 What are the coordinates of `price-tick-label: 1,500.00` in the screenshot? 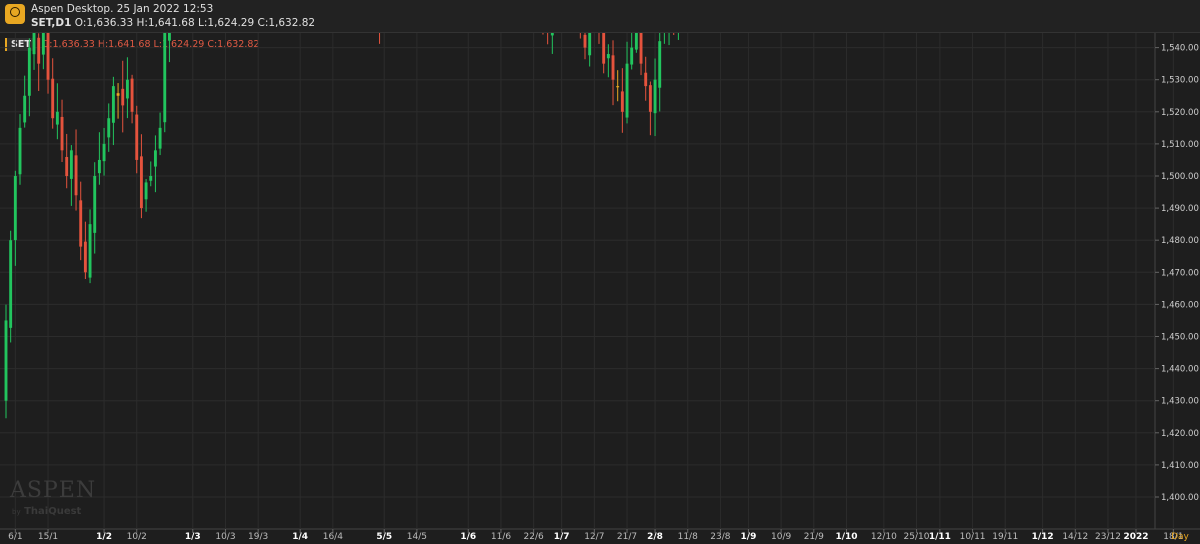 It's located at (1180, 177).